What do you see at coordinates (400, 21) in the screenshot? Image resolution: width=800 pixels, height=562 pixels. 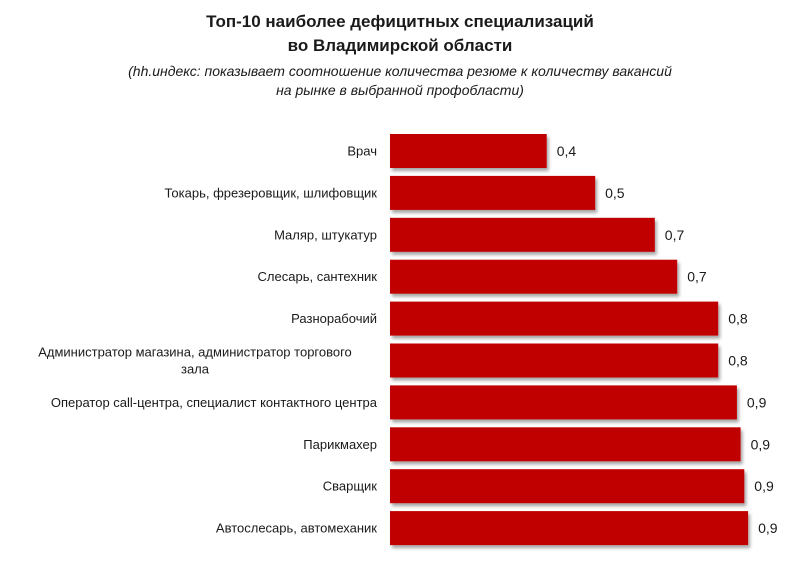 I see `chart-title-line-1: Топ-10 наиболее дефицитных специализаций` at bounding box center [400, 21].